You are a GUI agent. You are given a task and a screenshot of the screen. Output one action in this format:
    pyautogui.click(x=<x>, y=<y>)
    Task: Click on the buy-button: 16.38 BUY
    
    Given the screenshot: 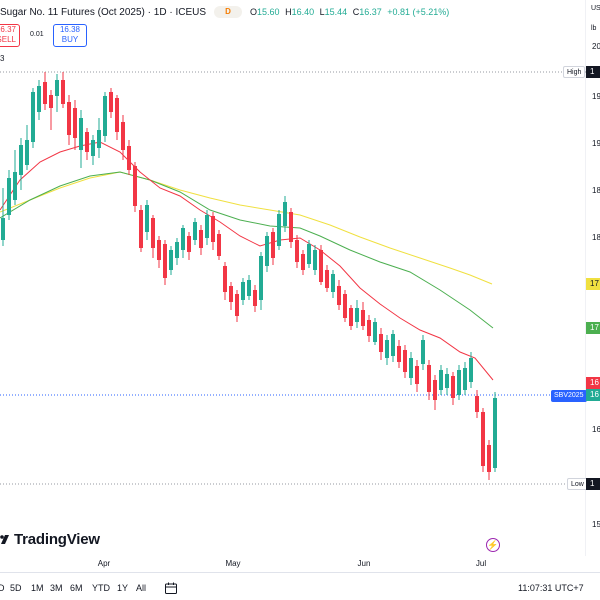 What is the action you would take?
    pyautogui.click(x=70, y=35)
    